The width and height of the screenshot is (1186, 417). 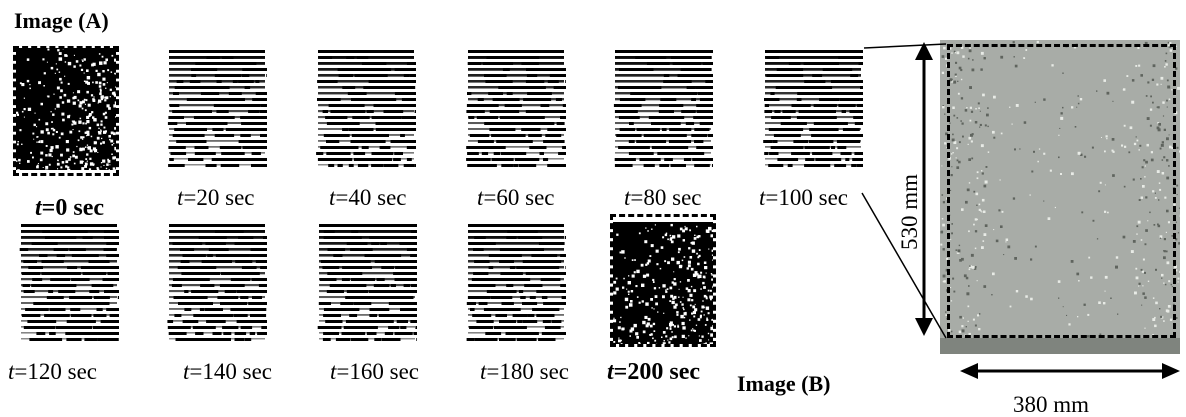 What do you see at coordinates (905, 46) in the screenshot?
I see `callout-line-top` at bounding box center [905, 46].